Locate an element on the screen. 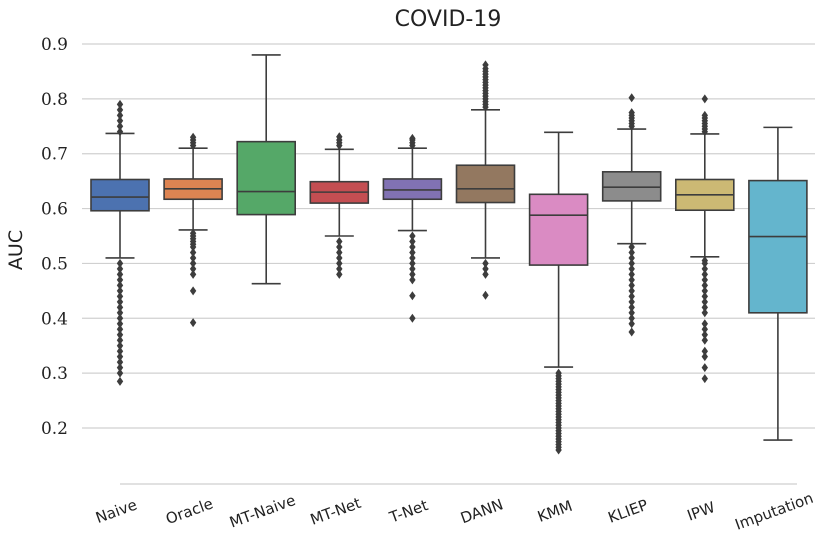 The height and width of the screenshot is (559, 830). y-tick-label: 0.6 is located at coordinates (54, 210).